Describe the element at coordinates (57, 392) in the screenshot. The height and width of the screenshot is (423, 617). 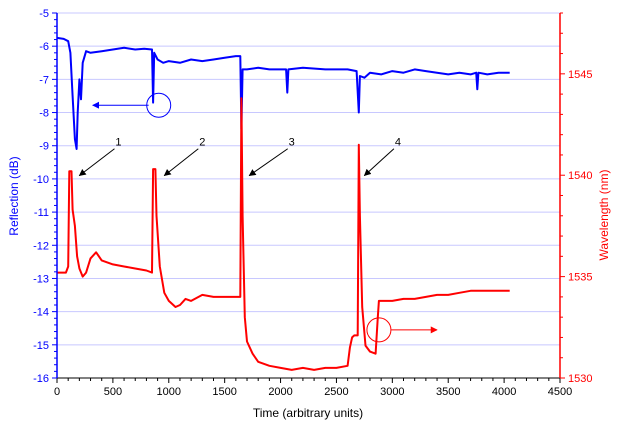
I see `x-tick-label: 0` at that location.